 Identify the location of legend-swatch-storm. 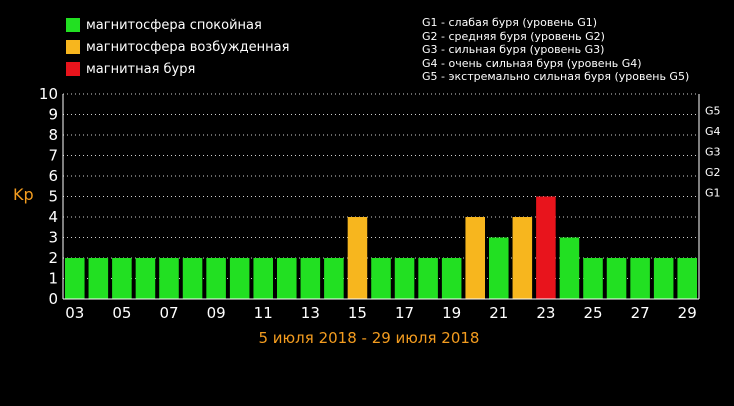
(73, 69).